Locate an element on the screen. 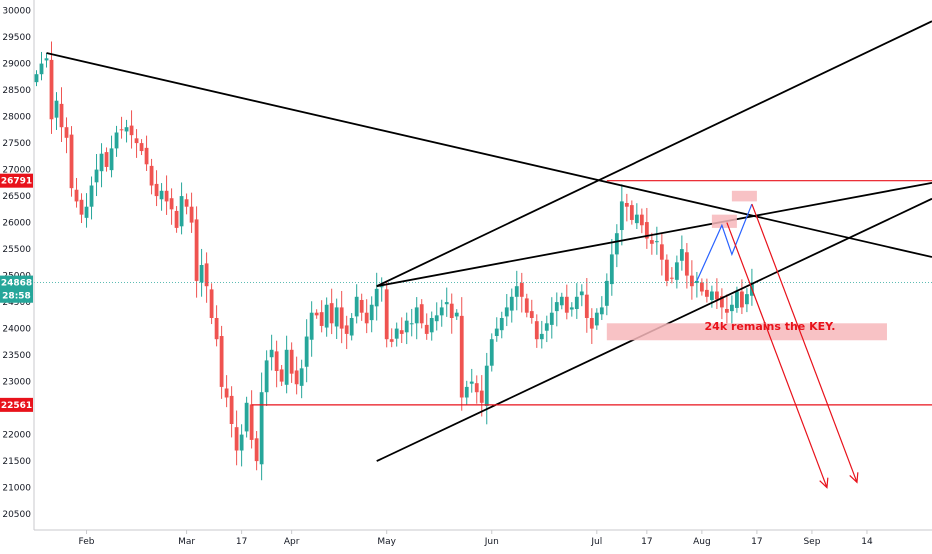  downside-arrow-line is located at coordinates (804, 343).